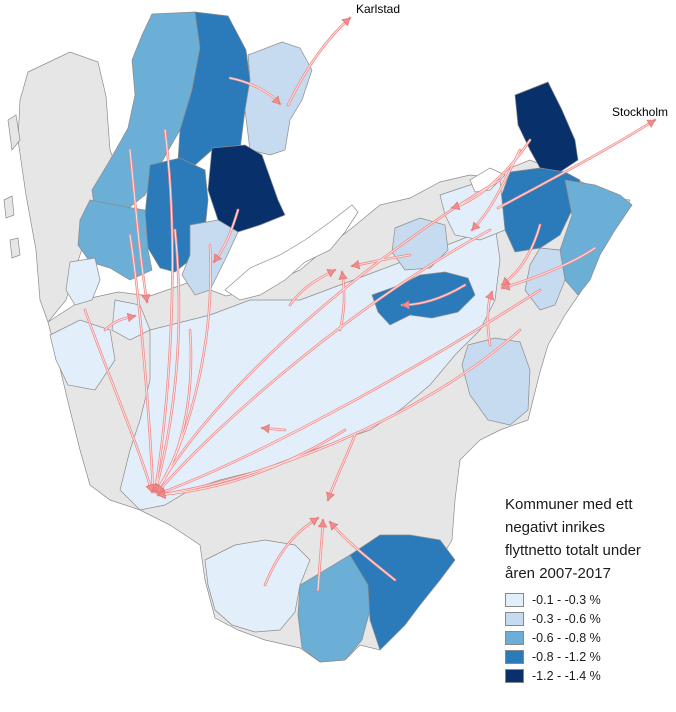 This screenshot has height=712, width=676. What do you see at coordinates (566, 618) in the screenshot?
I see `legend-label: -0.3 - -0.6 %` at bounding box center [566, 618].